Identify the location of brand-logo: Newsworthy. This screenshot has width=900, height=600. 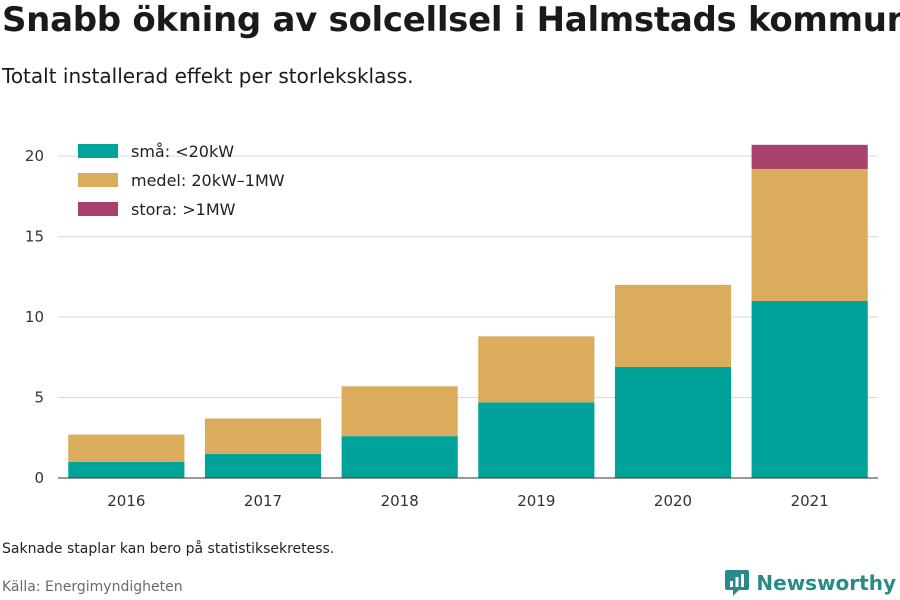
(810, 583).